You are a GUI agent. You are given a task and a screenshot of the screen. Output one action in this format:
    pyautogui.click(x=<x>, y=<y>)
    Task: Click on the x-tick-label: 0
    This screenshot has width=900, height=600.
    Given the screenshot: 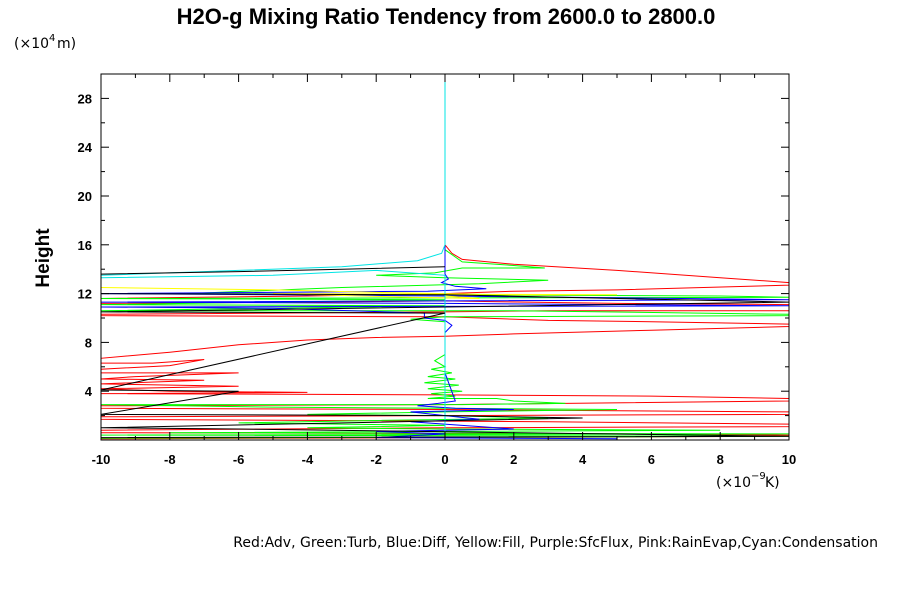 What is the action you would take?
    pyautogui.click(x=444, y=459)
    